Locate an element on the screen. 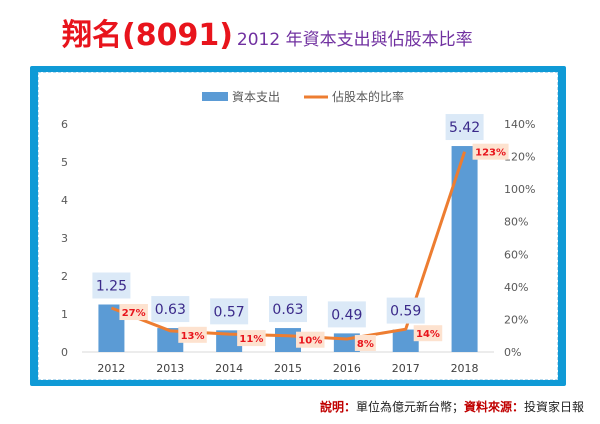 The width and height of the screenshot is (600, 424). y-right-tick-label: 100% is located at coordinates (519, 189).